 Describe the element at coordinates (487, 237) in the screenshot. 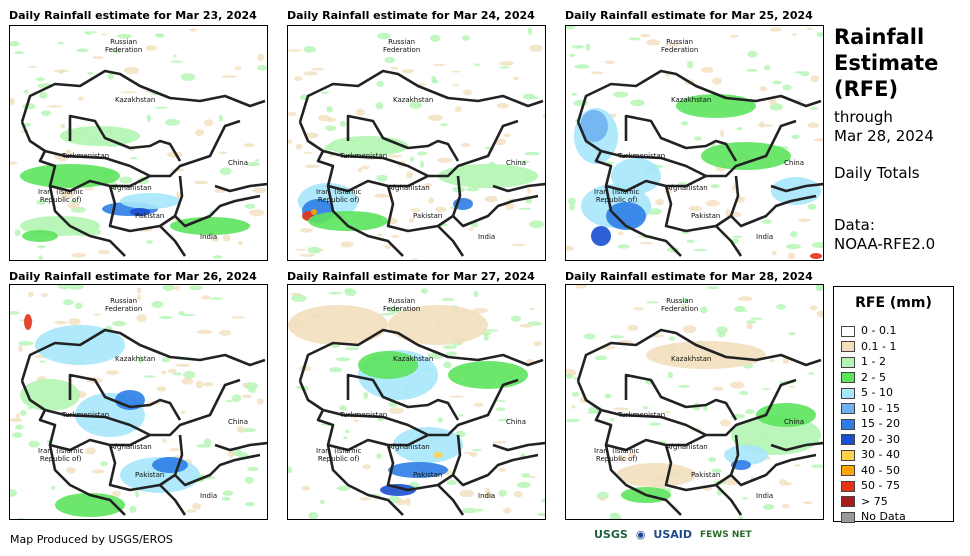

I see `country-label-india: India` at that location.